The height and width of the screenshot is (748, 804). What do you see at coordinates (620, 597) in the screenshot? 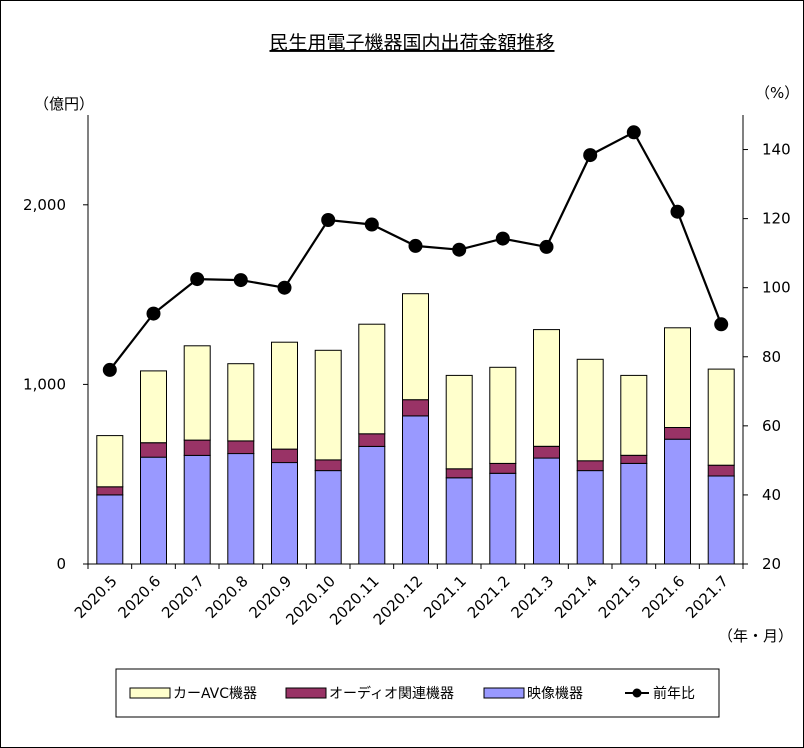
I see `x-tick-label-12: 2021.5` at bounding box center [620, 597].